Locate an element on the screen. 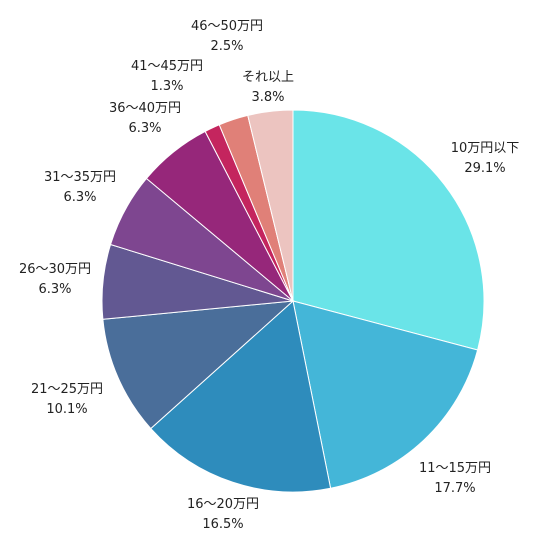  slice-value-41-45man: 1.3% is located at coordinates (166, 86).